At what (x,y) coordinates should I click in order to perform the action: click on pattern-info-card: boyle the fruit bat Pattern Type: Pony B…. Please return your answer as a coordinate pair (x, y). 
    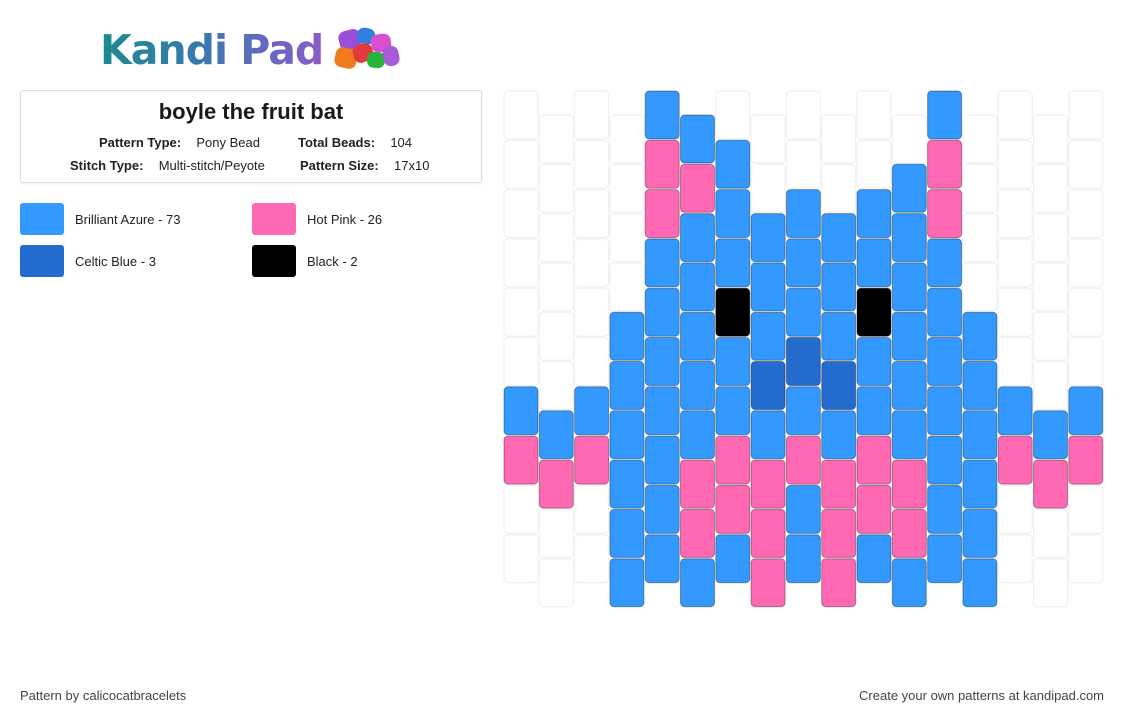
    Looking at the image, I should click on (251, 136).